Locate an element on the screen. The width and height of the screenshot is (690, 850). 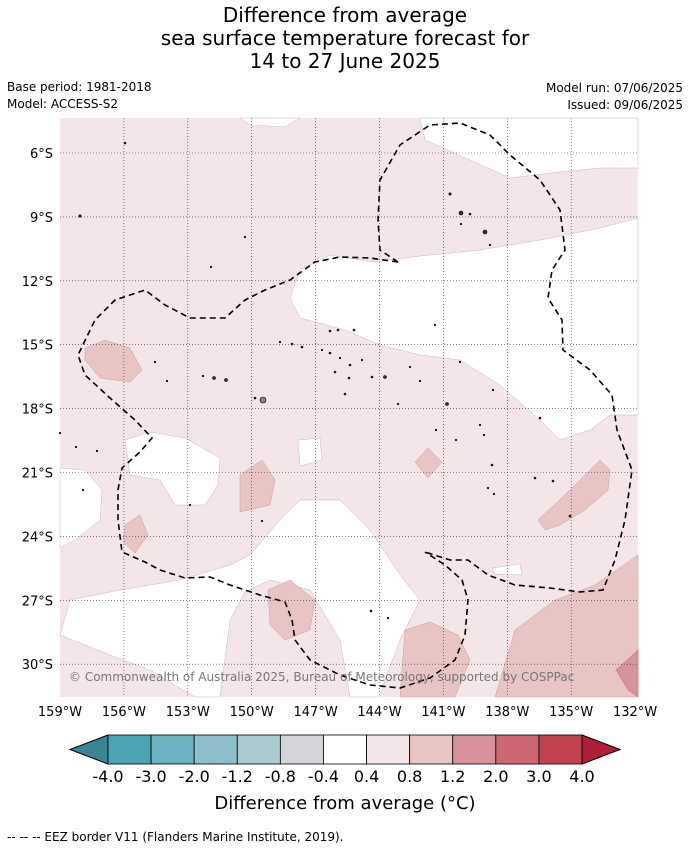
colorbar-tick-label: -2.0 is located at coordinates (194, 776).